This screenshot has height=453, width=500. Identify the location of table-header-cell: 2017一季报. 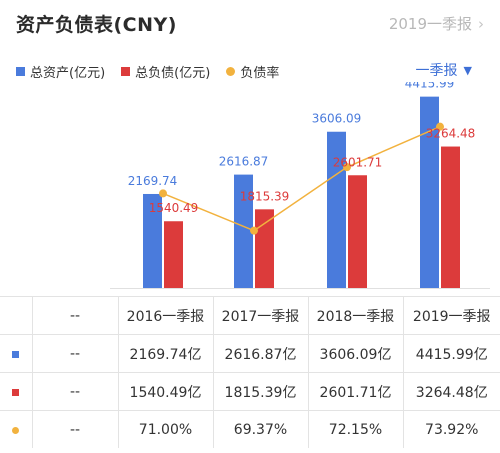
(260, 315).